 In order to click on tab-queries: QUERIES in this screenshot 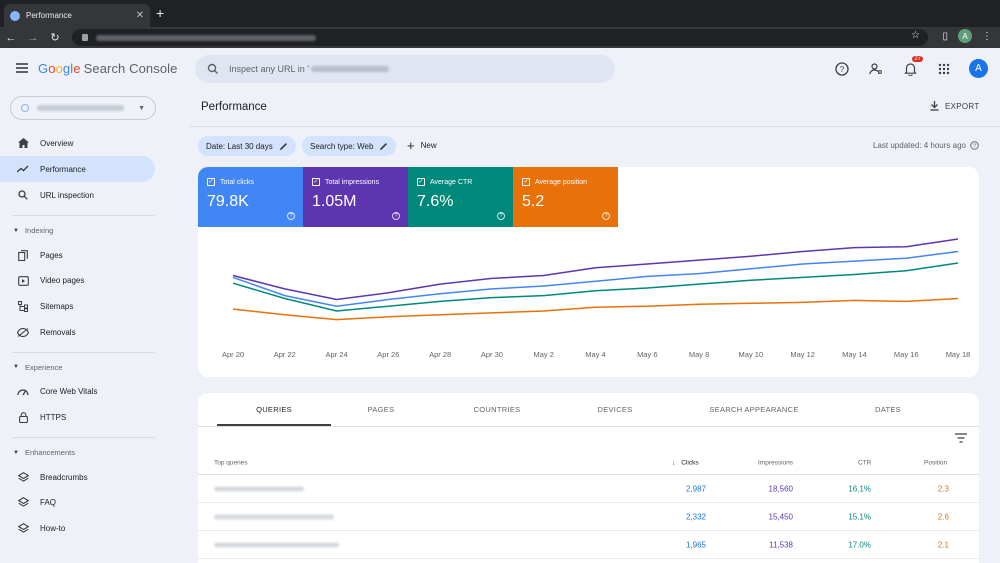, I will do `click(274, 409)`.